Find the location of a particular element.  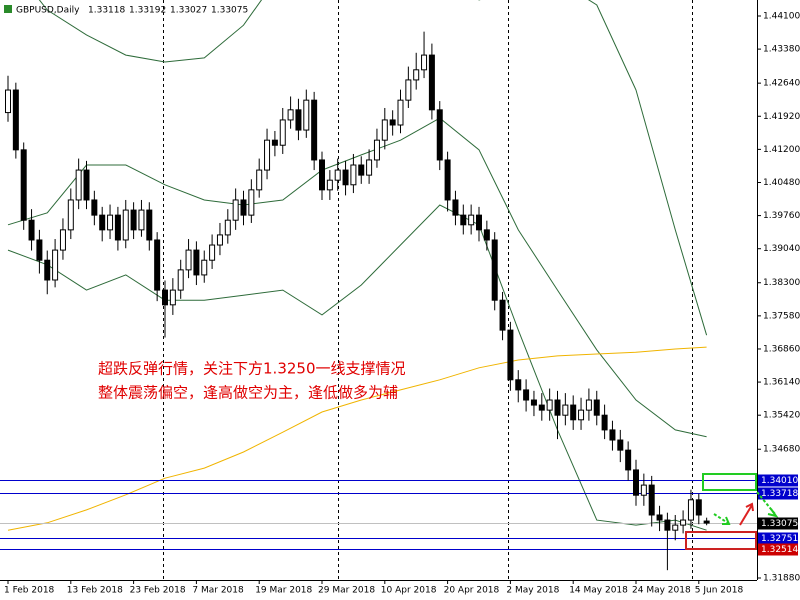

y-tick-label: 1.39760 is located at coordinates (781, 216).